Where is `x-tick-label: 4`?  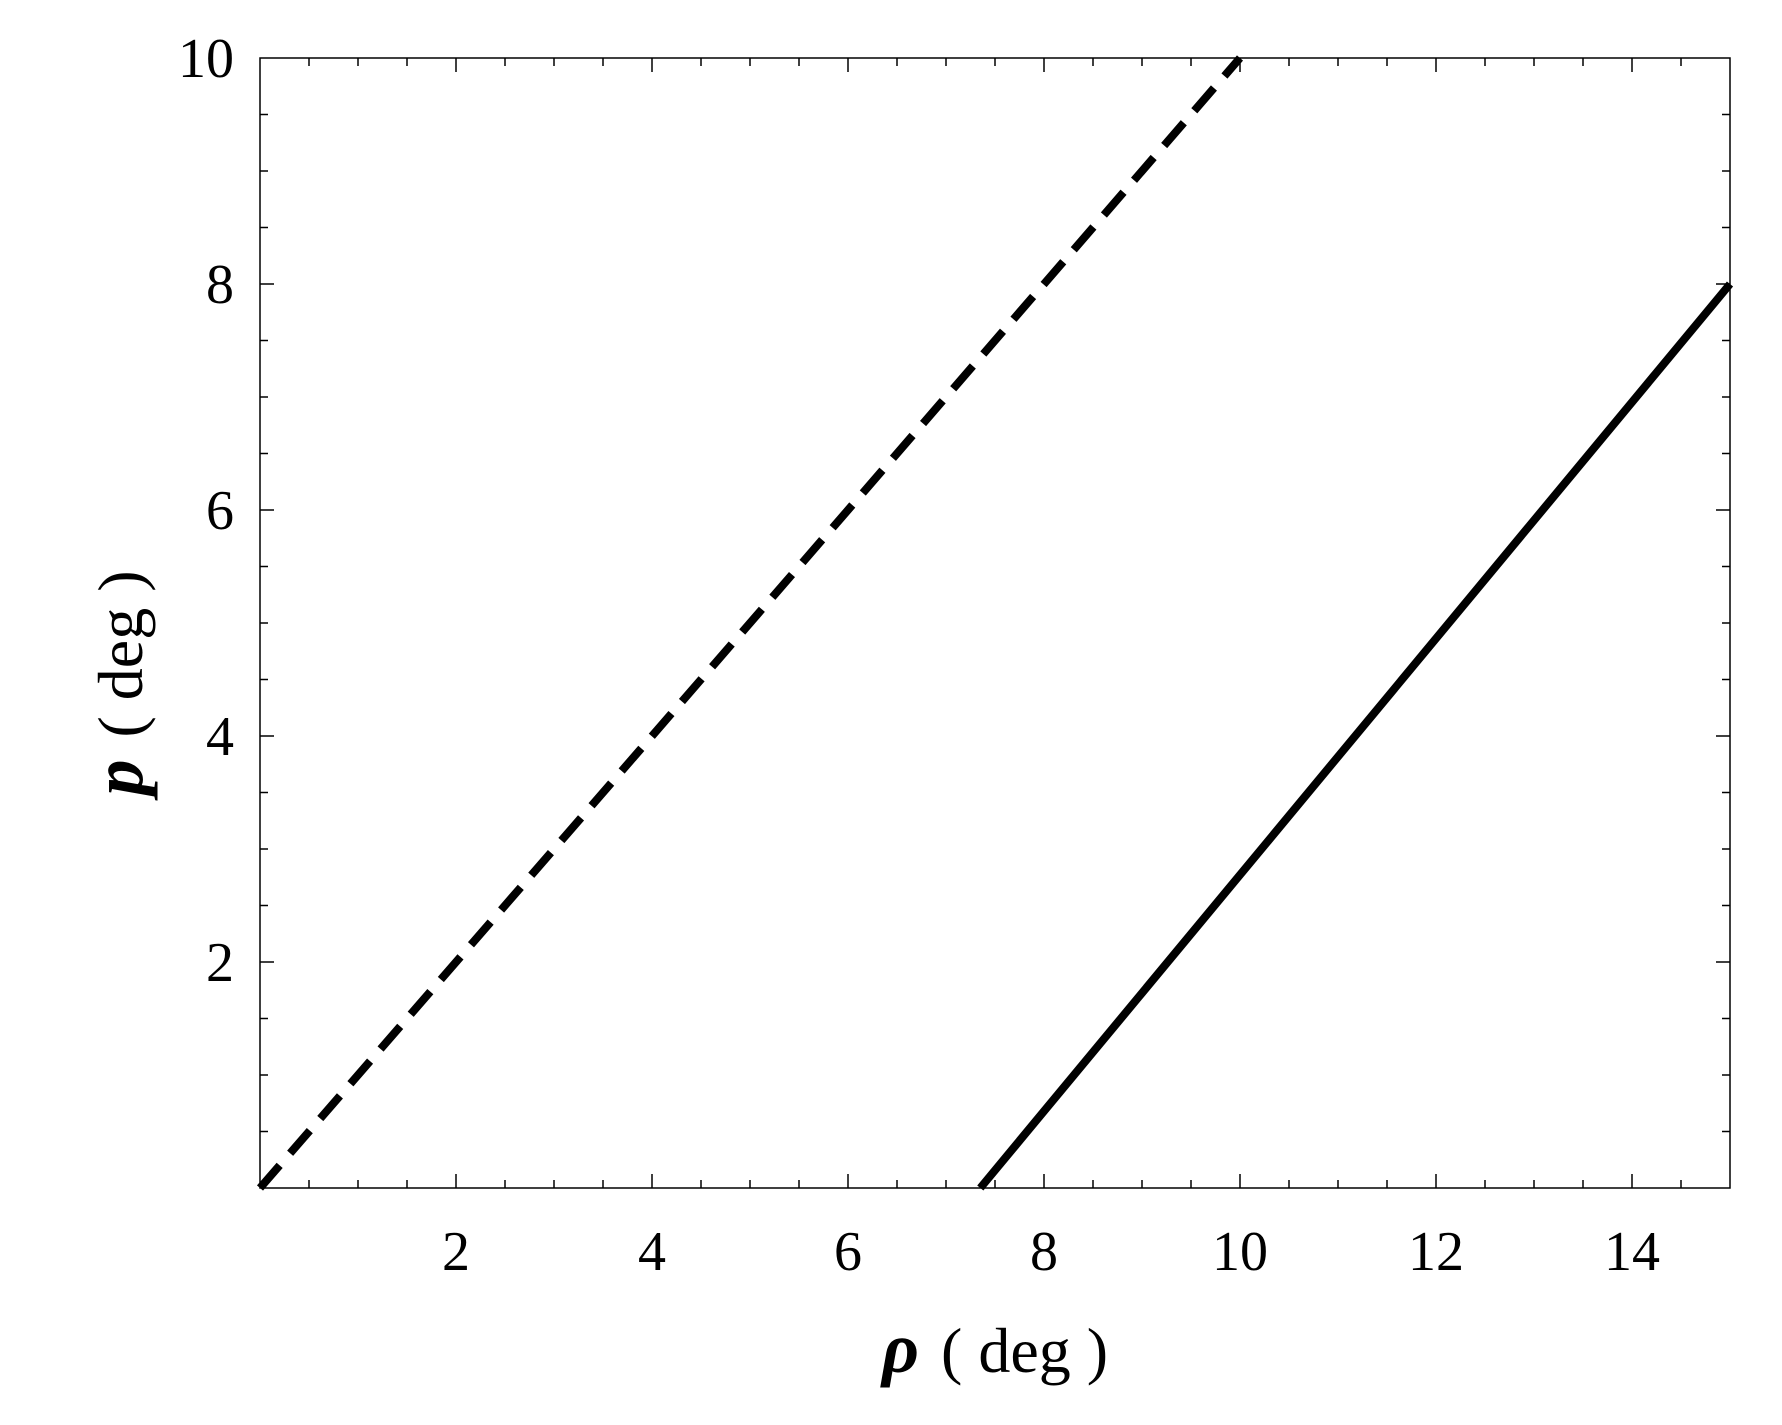
x-tick-label: 4 is located at coordinates (652, 1252).